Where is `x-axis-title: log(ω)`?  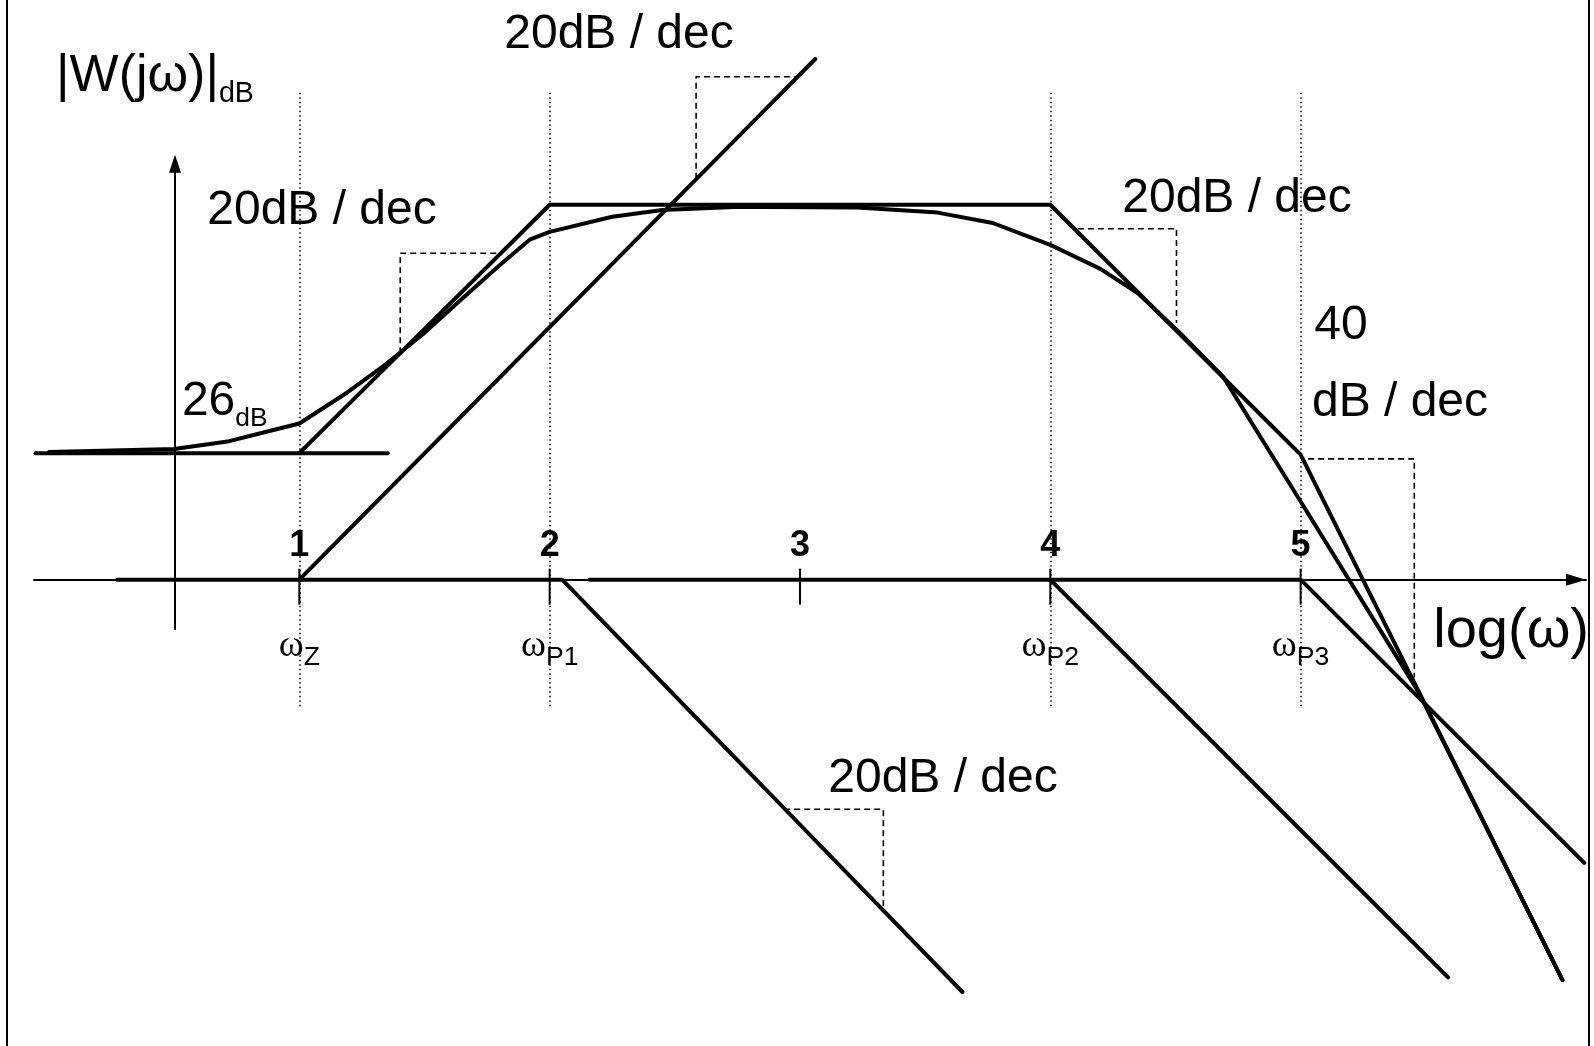 x-axis-title: log(ω) is located at coordinates (1511, 627).